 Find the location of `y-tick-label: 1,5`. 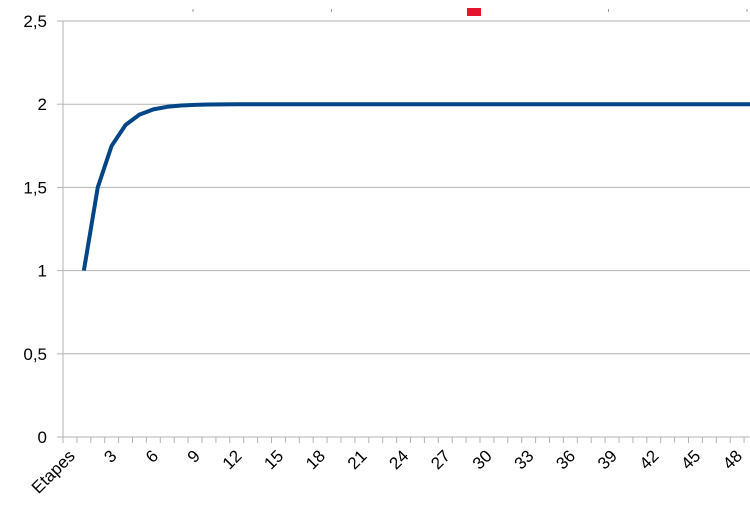

y-tick-label: 1,5 is located at coordinates (35, 187).